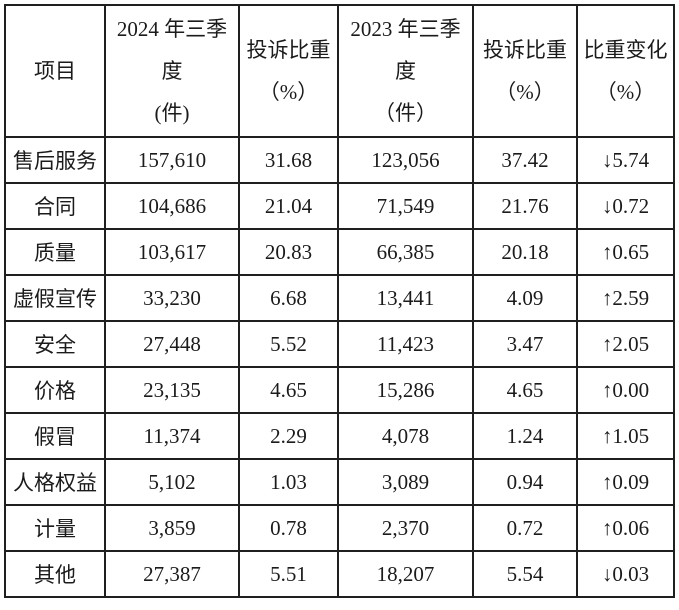 Image resolution: width=679 pixels, height=610 pixels. I want to click on value-cell: 0.94, so click(525, 482).